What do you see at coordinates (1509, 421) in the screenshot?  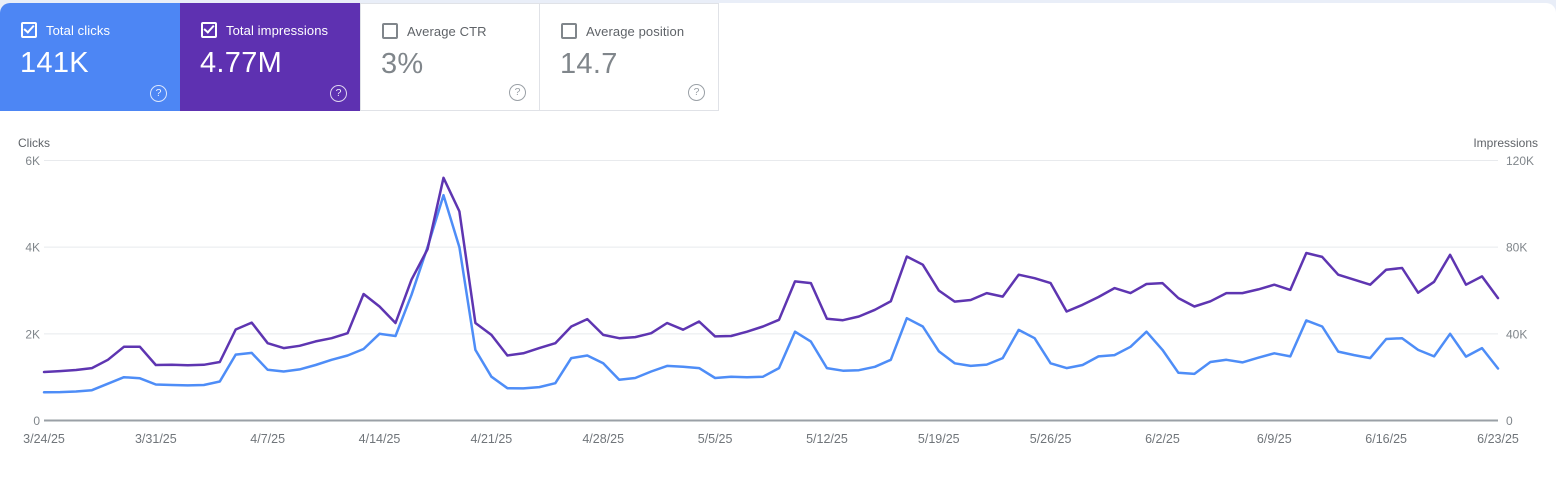 I see `right-axis-tick-label: 0` at bounding box center [1509, 421].